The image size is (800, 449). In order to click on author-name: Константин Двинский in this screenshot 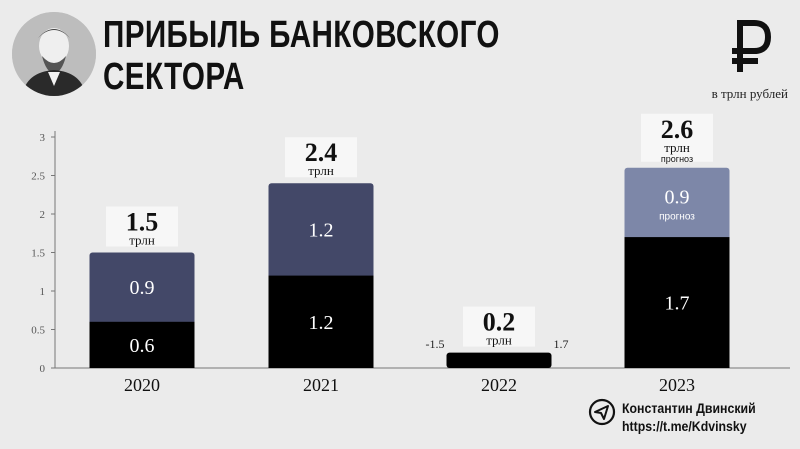, I will do `click(689, 408)`.